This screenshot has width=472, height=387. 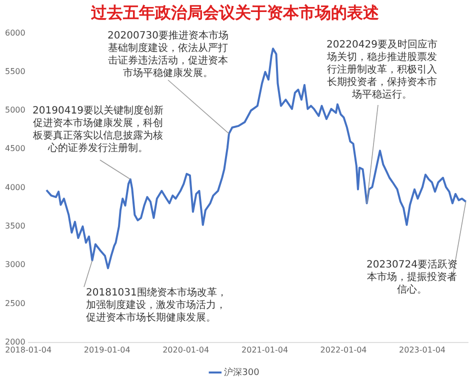 What do you see at coordinates (107, 349) in the screenshot?
I see `x-tick-label: 2019-01-04` at bounding box center [107, 349].